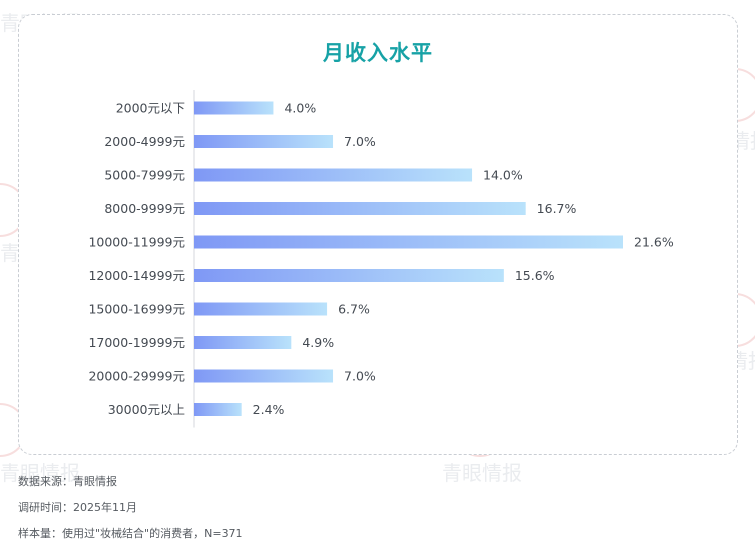 The height and width of the screenshot is (548, 755). Describe the element at coordinates (136, 309) in the screenshot. I see `category-label: 15000-16999元` at that location.